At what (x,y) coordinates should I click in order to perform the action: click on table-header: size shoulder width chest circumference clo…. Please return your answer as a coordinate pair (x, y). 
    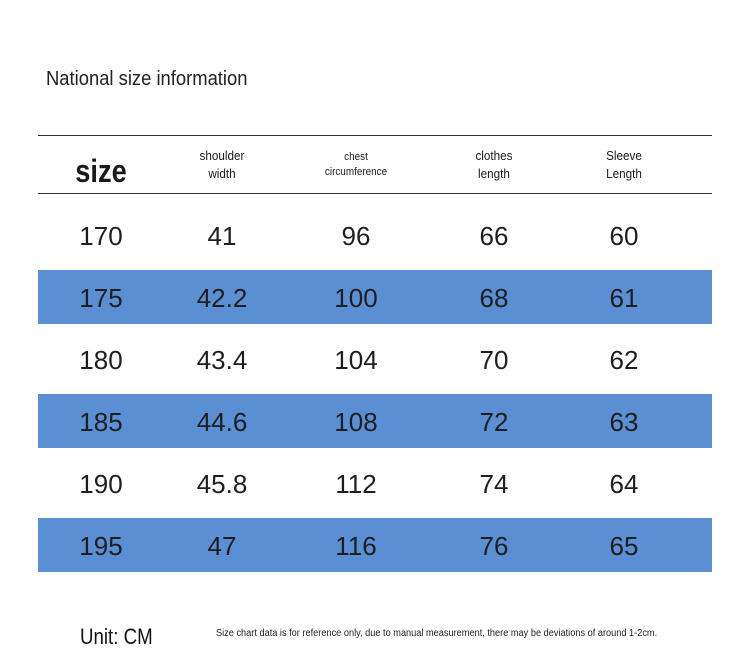
    Looking at the image, I should click on (375, 164).